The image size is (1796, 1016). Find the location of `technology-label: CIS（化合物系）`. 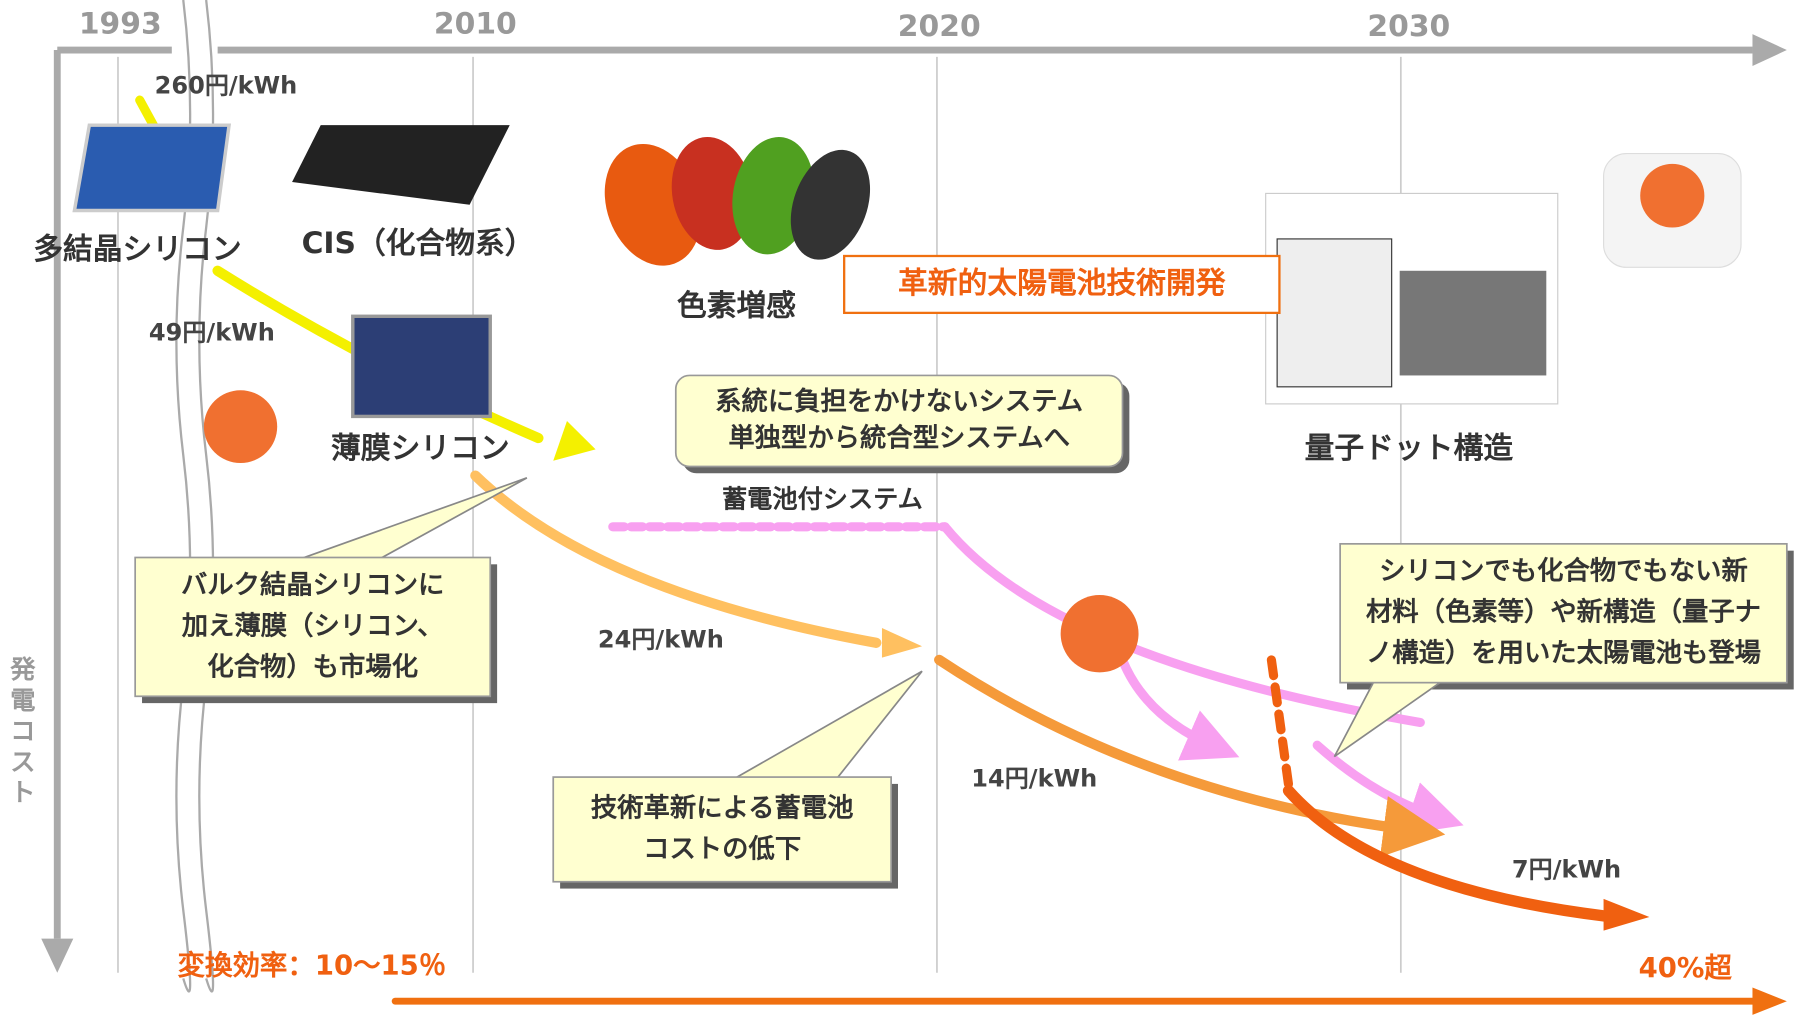

technology-label: CIS（化合物系） is located at coordinates (418, 242).